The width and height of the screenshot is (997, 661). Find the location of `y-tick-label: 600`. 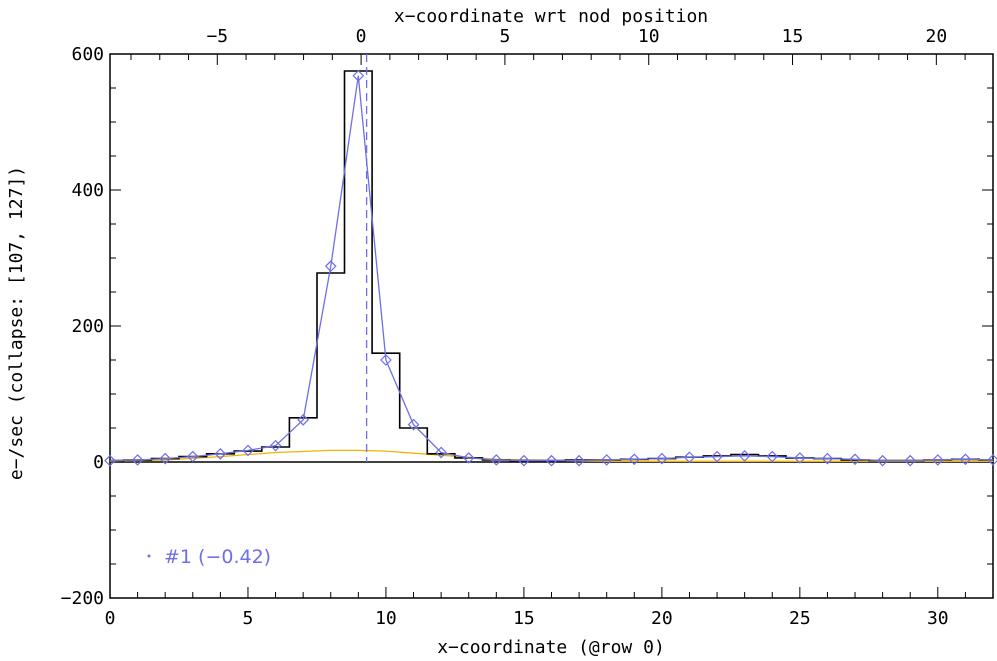

y-tick-label: 600 is located at coordinates (87, 54).